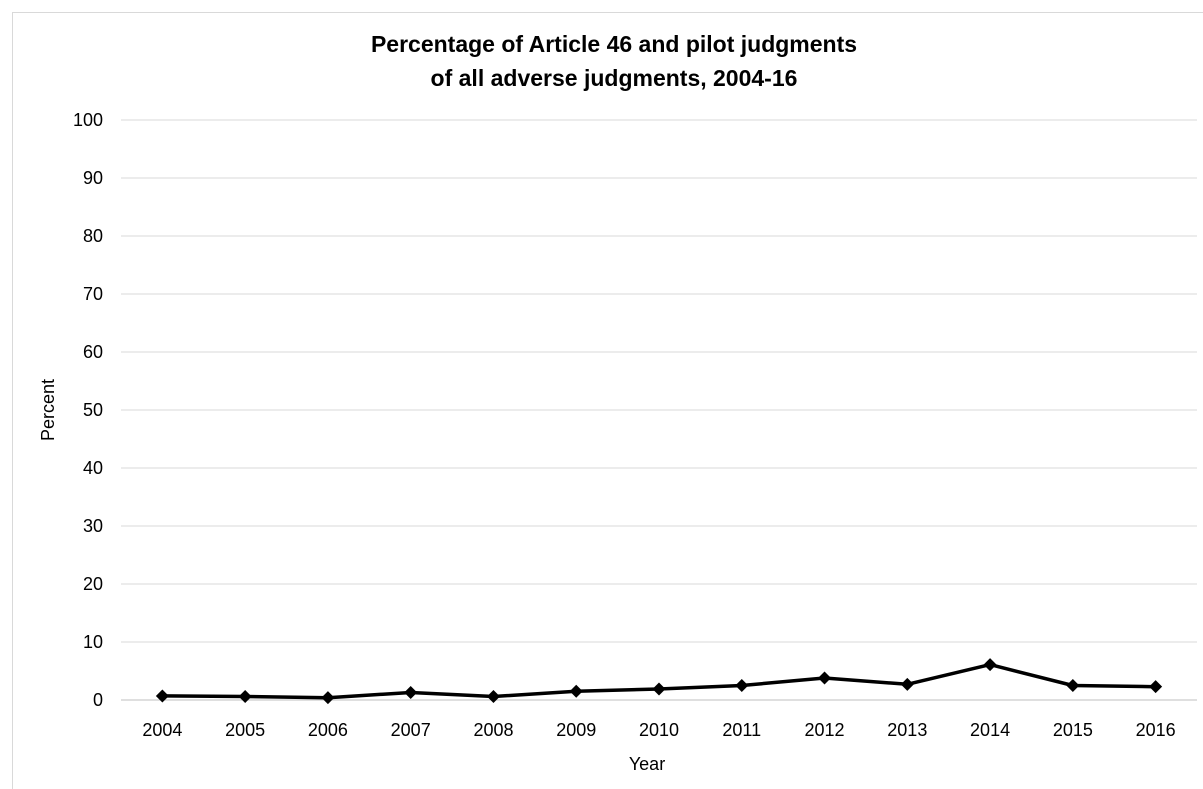 The image size is (1203, 789). I want to click on y-axis-title: Percent, so click(48, 410).